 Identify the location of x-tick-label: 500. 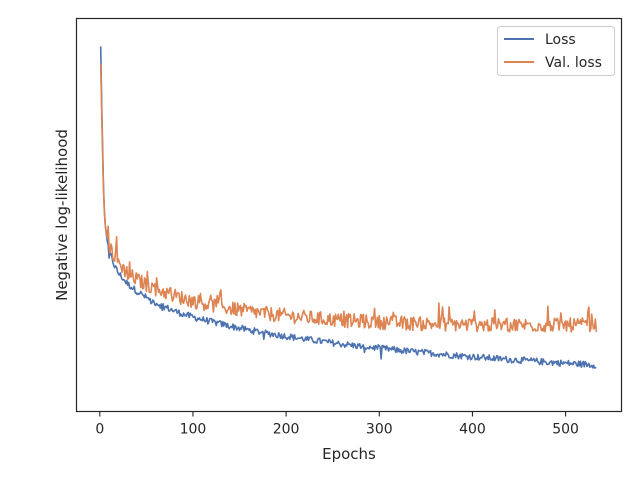
(565, 430).